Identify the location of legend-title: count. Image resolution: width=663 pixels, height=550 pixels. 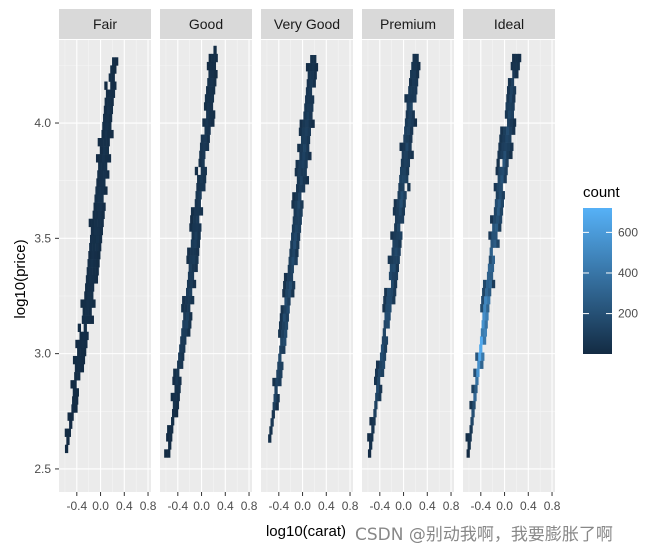
(602, 192).